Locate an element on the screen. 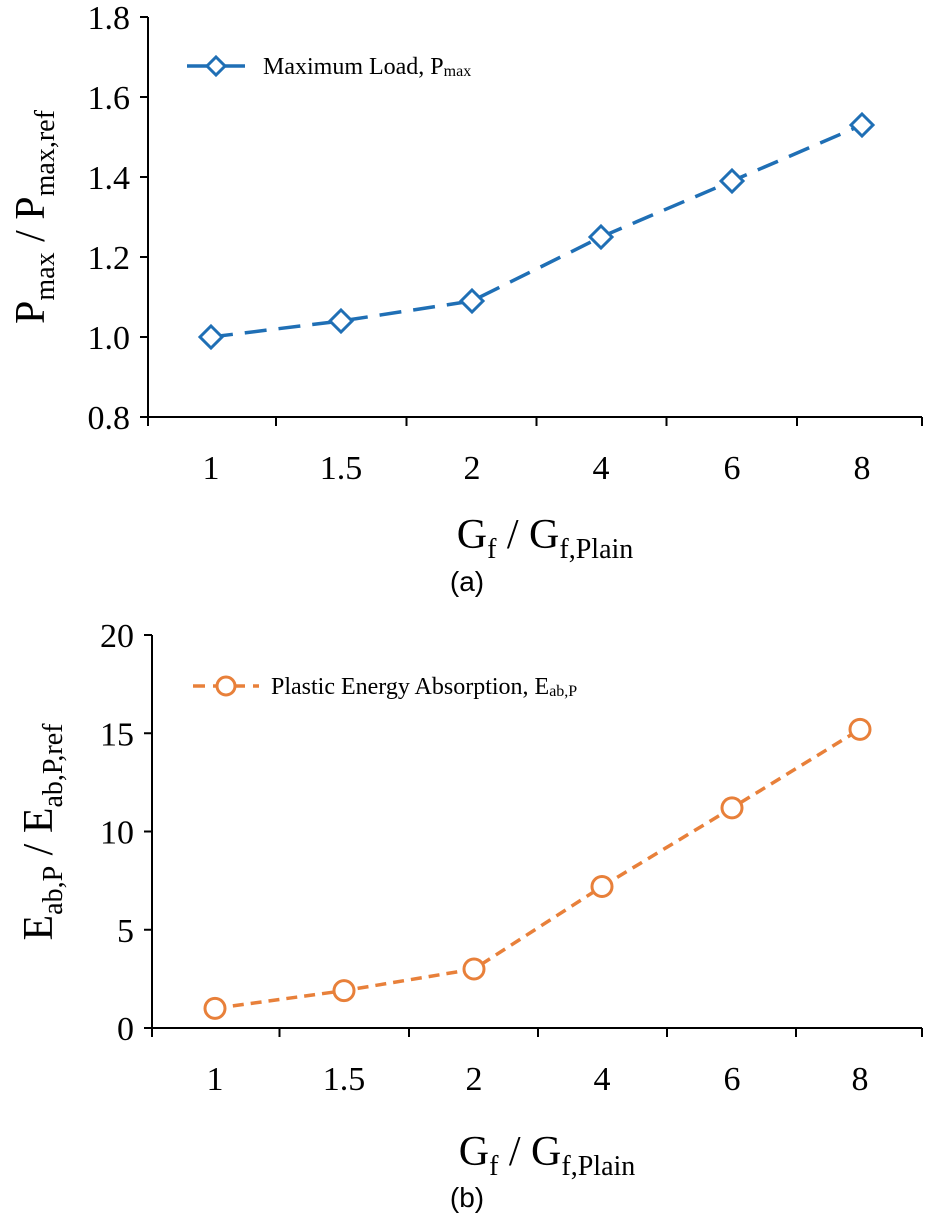  y-tick-label: 1.4 is located at coordinates (109, 178).